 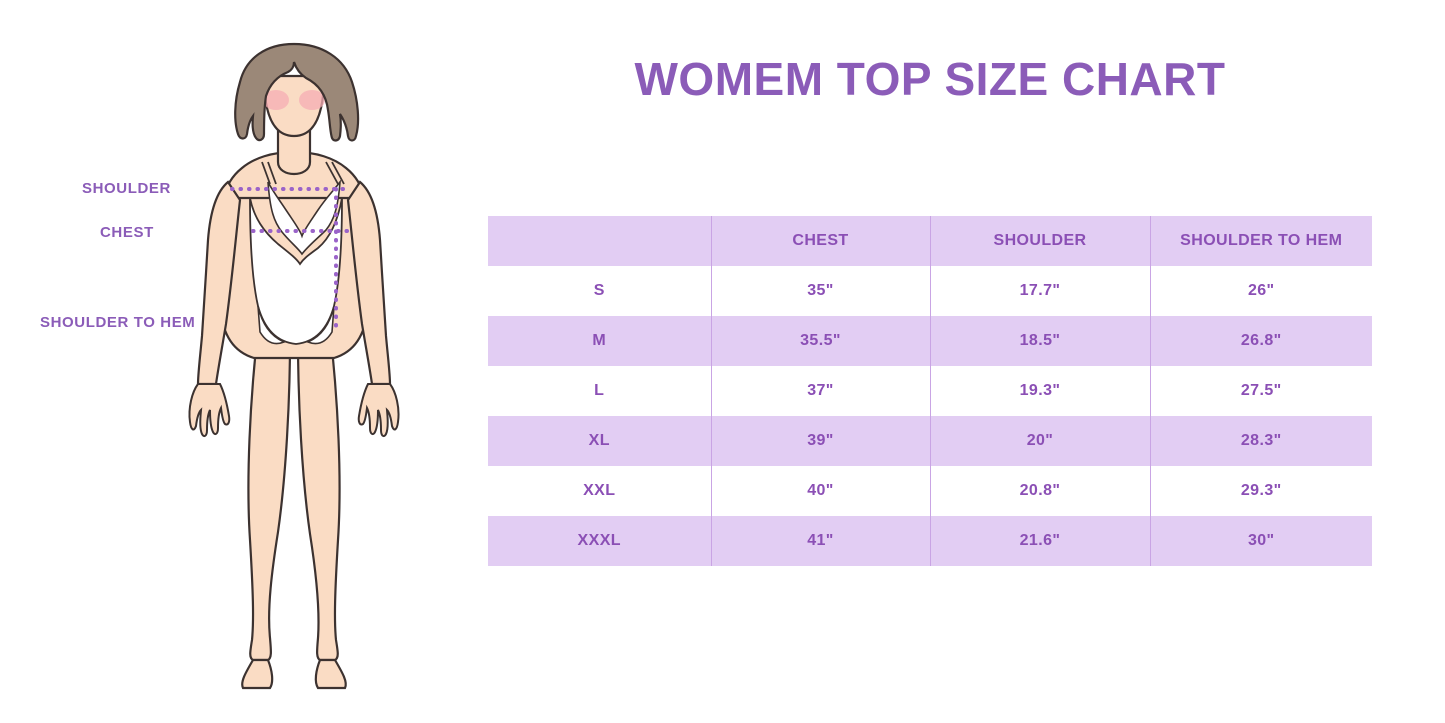 What do you see at coordinates (820, 341) in the screenshot?
I see `chest-cell: 35.5"` at bounding box center [820, 341].